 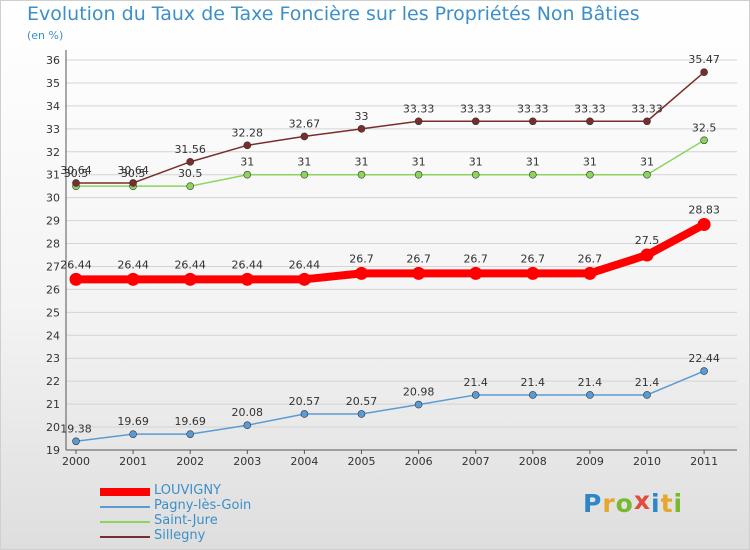 What do you see at coordinates (53, 198) in the screenshot?
I see `y-tick-label: 30` at bounding box center [53, 198].